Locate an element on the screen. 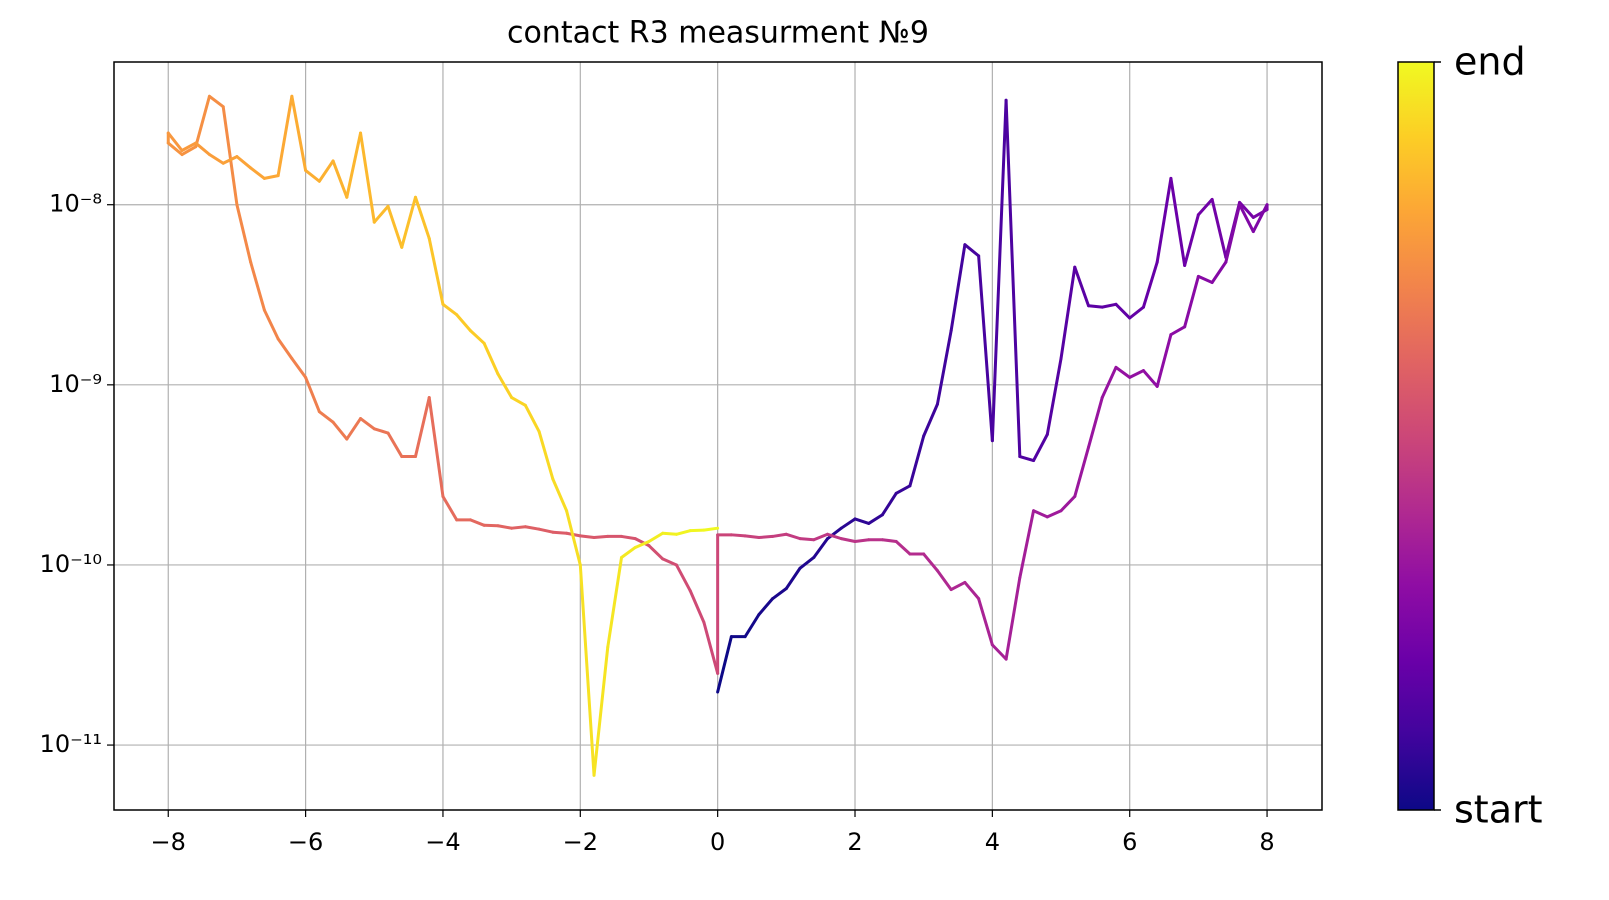  x-tick-label: 2 is located at coordinates (854, 842).